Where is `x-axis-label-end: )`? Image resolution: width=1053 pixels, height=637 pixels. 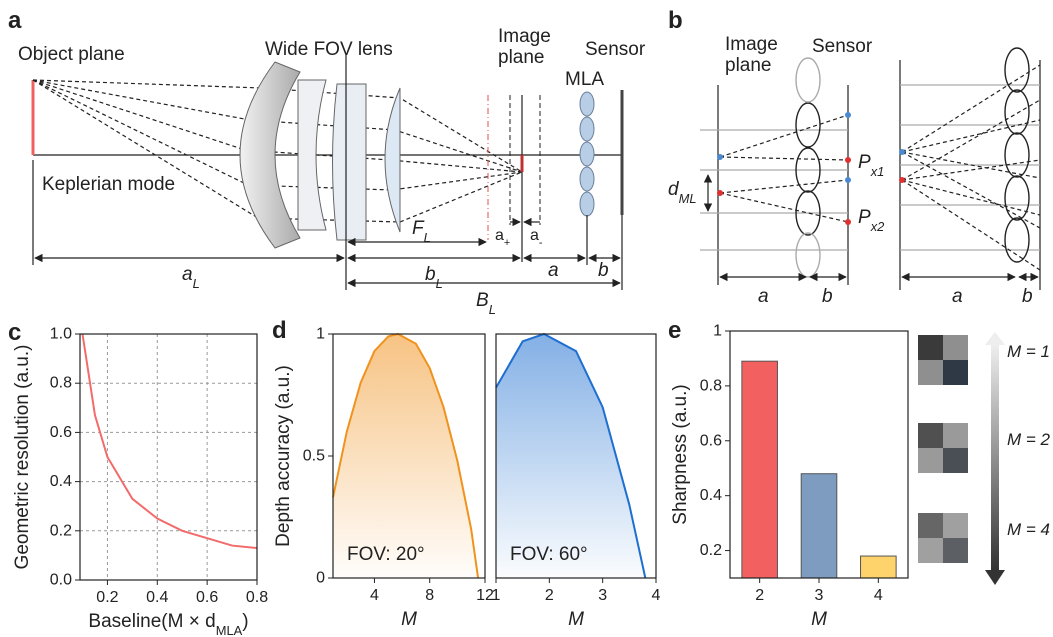
x-axis-label-end: ) is located at coordinates (245, 621).